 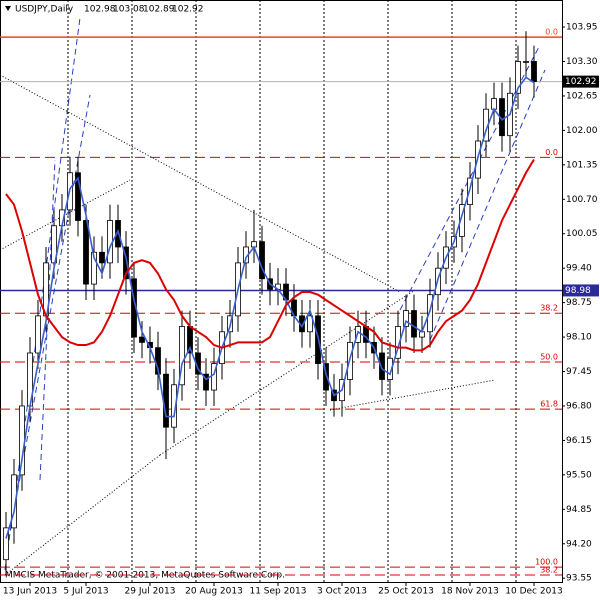 What do you see at coordinates (578, 291) in the screenshot?
I see `price-marker-label: 98.98` at bounding box center [578, 291].